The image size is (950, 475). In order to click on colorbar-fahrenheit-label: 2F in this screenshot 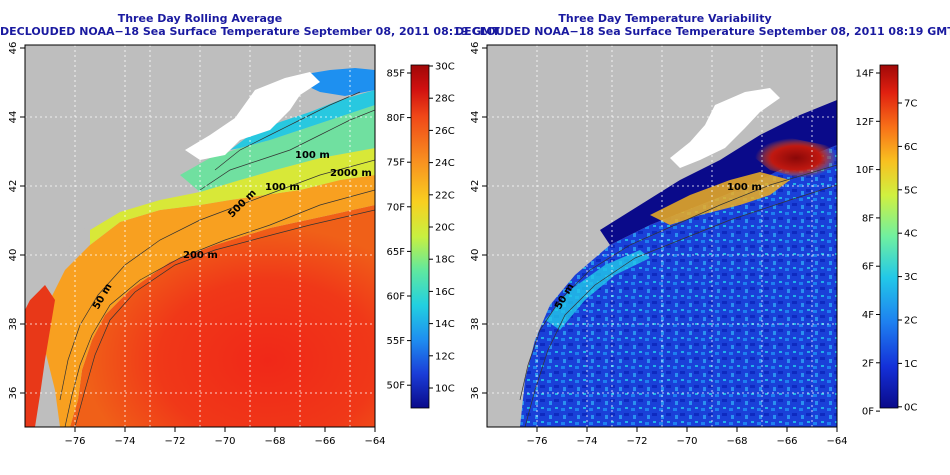, I will do `click(868, 363)`.